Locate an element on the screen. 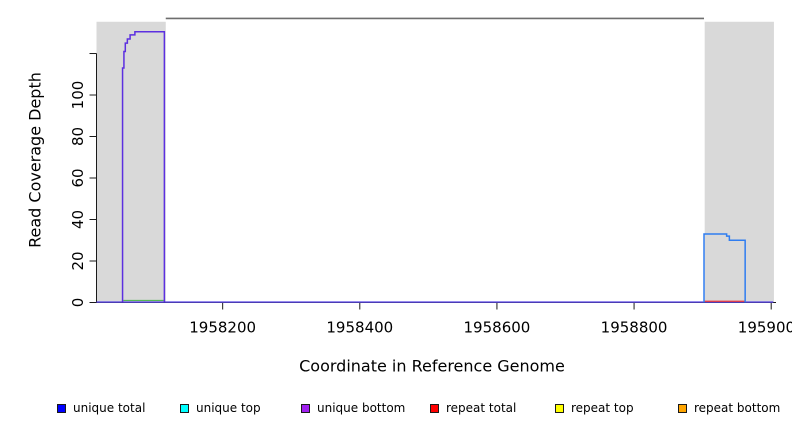 The image size is (792, 432). legend-item-repeat-total: repeat total is located at coordinates (473, 408).